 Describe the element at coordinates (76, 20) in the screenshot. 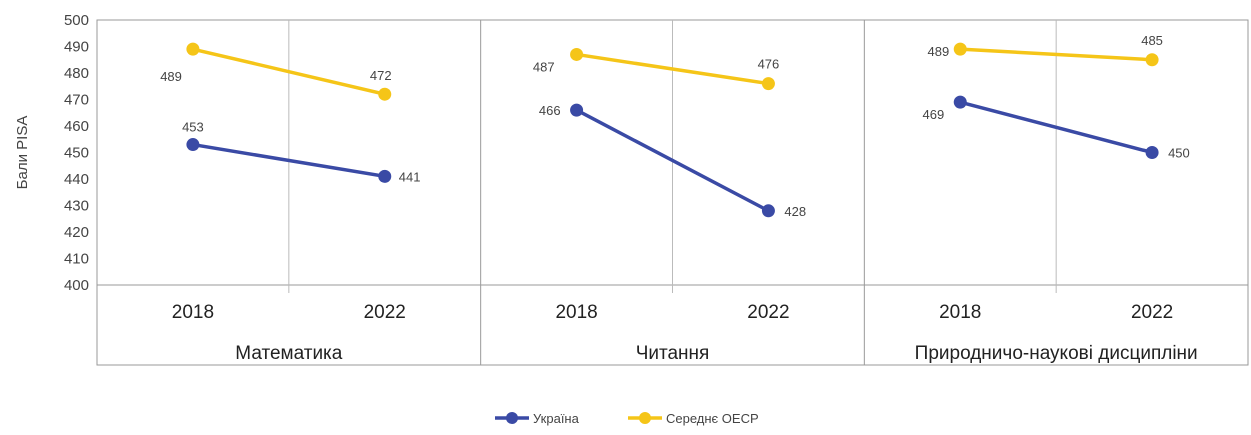

I see `y-tick-label-500: 500` at that location.